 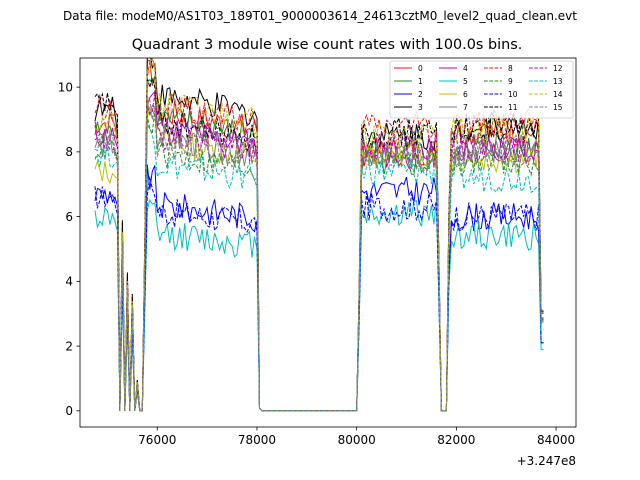 What do you see at coordinates (558, 81) in the screenshot?
I see `legend-label-13: 13` at bounding box center [558, 81].